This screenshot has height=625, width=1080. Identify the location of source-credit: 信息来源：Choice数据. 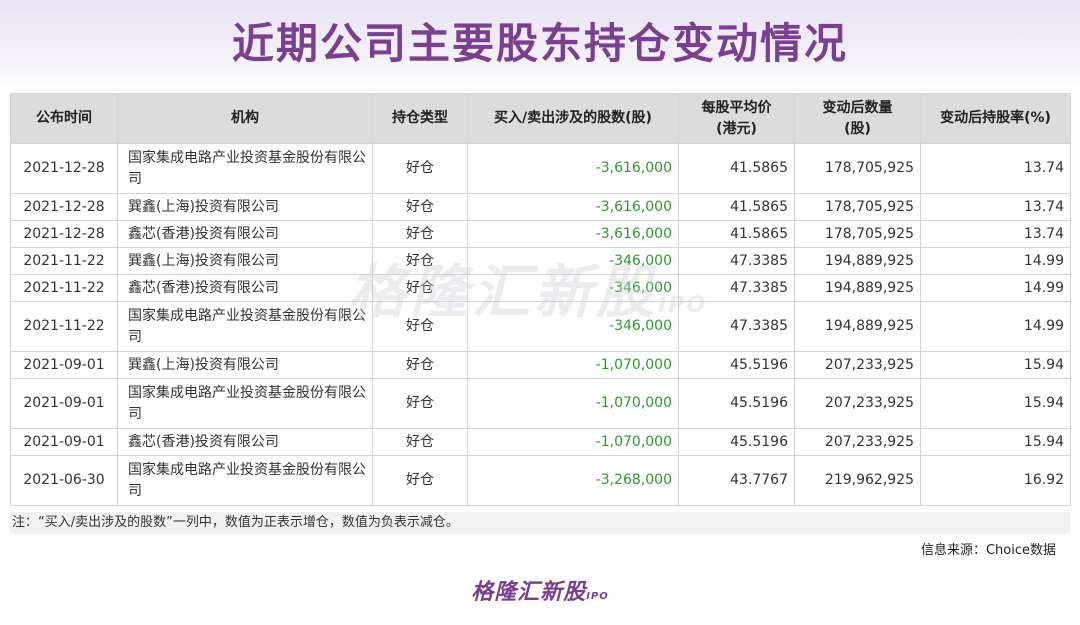
(988, 550).